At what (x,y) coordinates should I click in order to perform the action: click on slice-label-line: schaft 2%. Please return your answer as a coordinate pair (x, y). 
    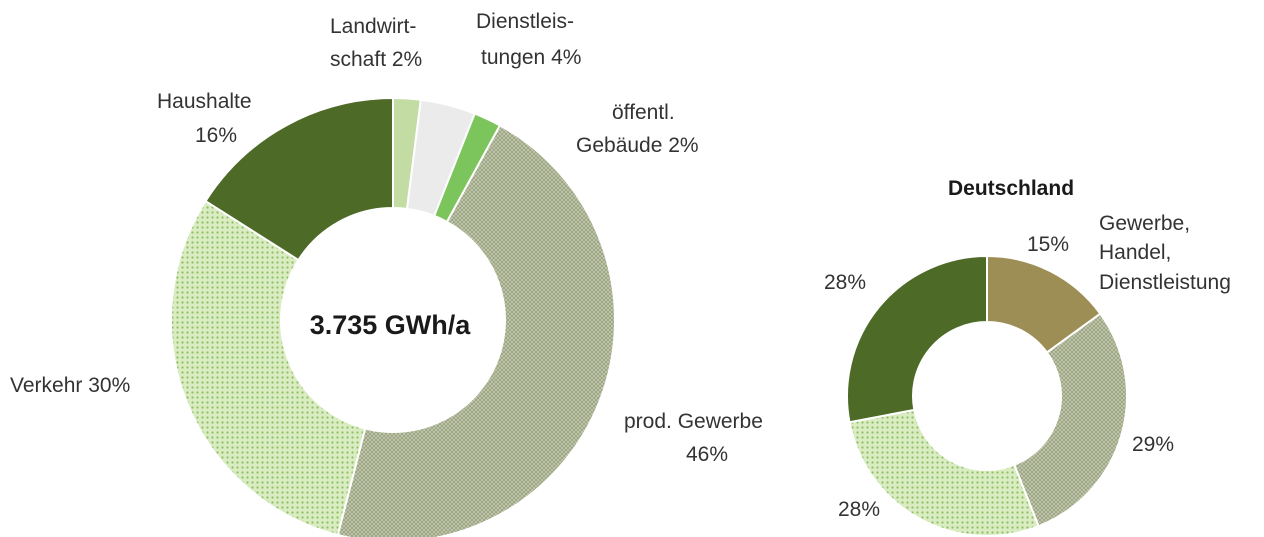
    Looking at the image, I should click on (376, 59).